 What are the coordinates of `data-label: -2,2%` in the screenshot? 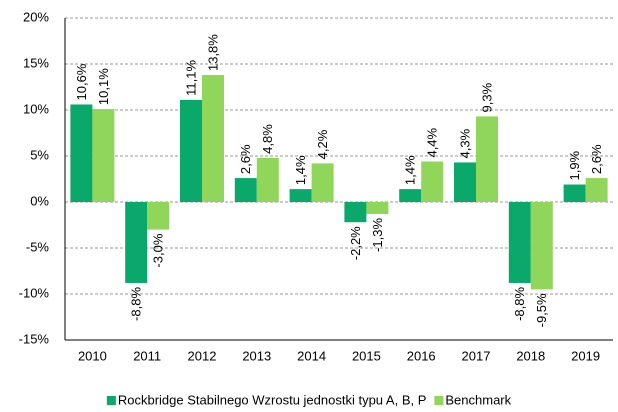 It's located at (355, 243).